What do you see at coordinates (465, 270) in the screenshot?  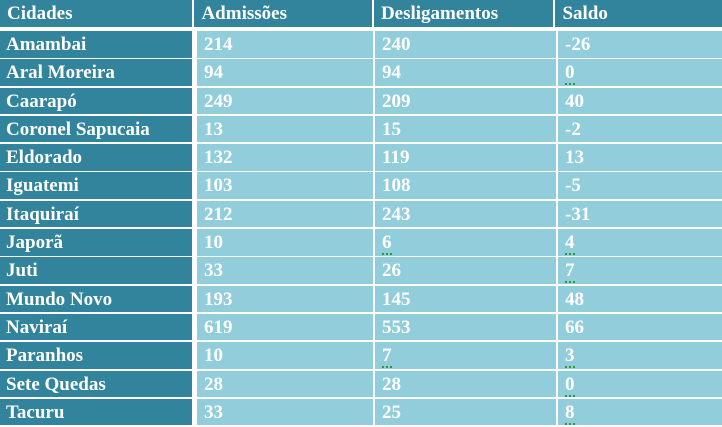 I see `desligamentos-cell: 26` at bounding box center [465, 270].